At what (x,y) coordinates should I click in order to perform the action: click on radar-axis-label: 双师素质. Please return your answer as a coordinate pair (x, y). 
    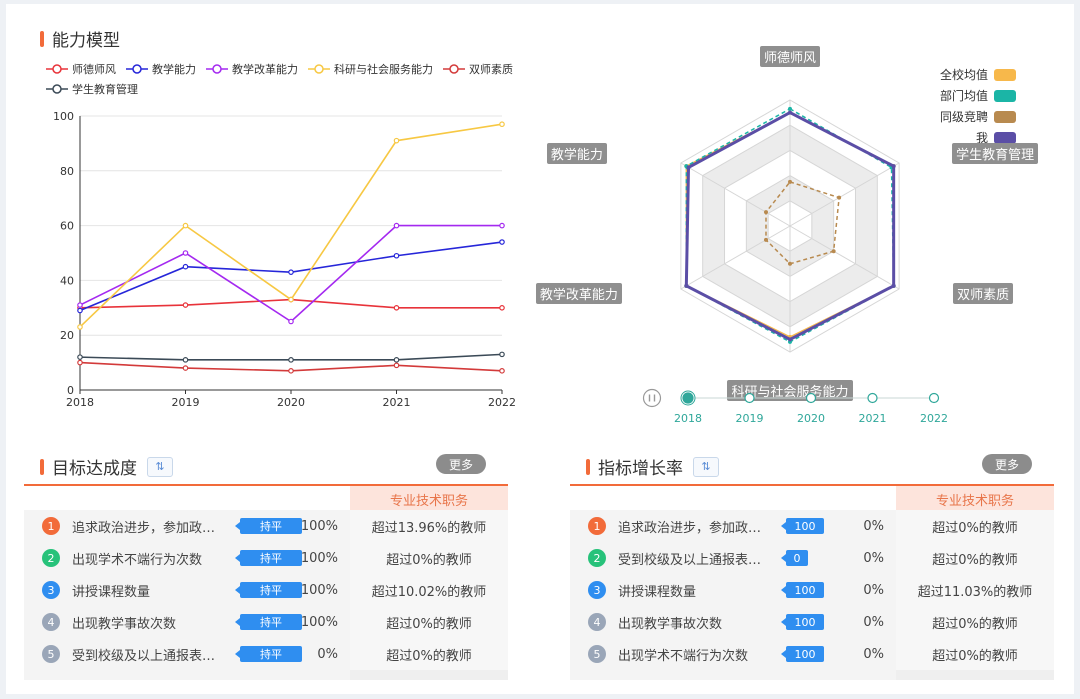
    Looking at the image, I should click on (983, 293).